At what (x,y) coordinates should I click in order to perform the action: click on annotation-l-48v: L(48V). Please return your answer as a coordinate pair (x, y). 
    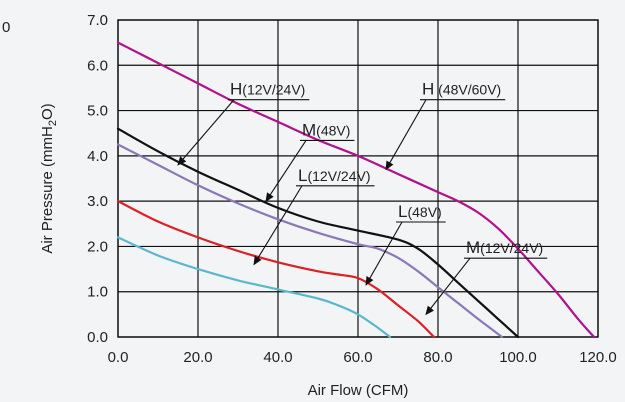
    Looking at the image, I should click on (405, 244).